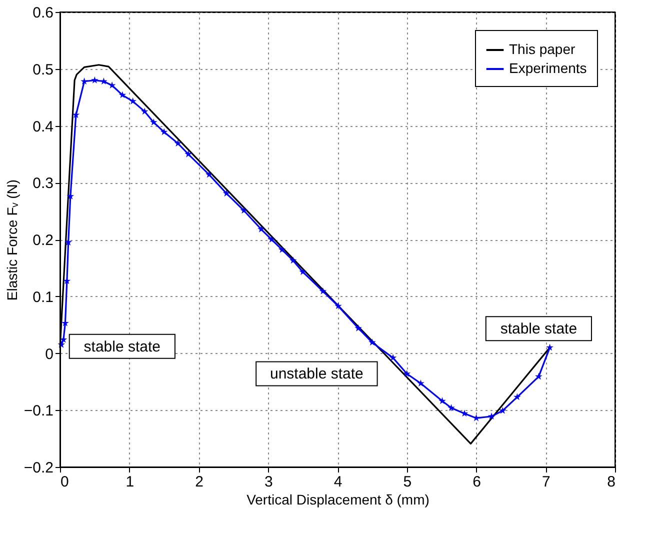 Image resolution: width=652 pixels, height=547 pixels. What do you see at coordinates (43, 127) in the screenshot?
I see `y-tick-label: 0.4` at bounding box center [43, 127].